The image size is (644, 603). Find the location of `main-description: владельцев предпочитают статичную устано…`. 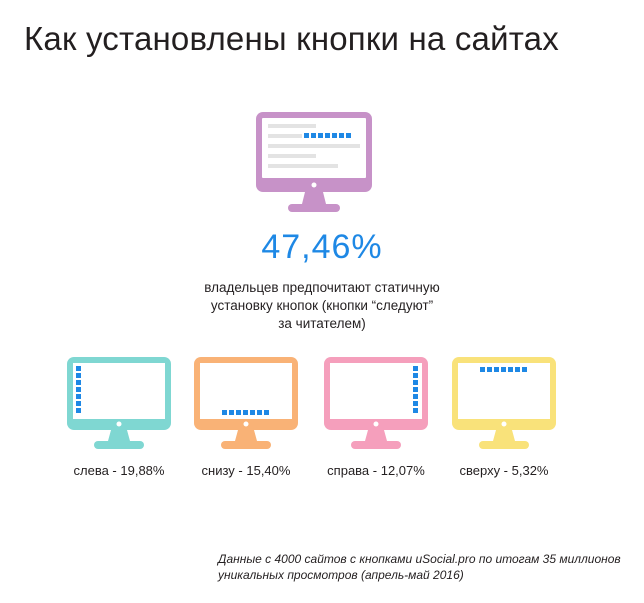

main-description: владельцев предпочитают статичную устано… is located at coordinates (322, 306).